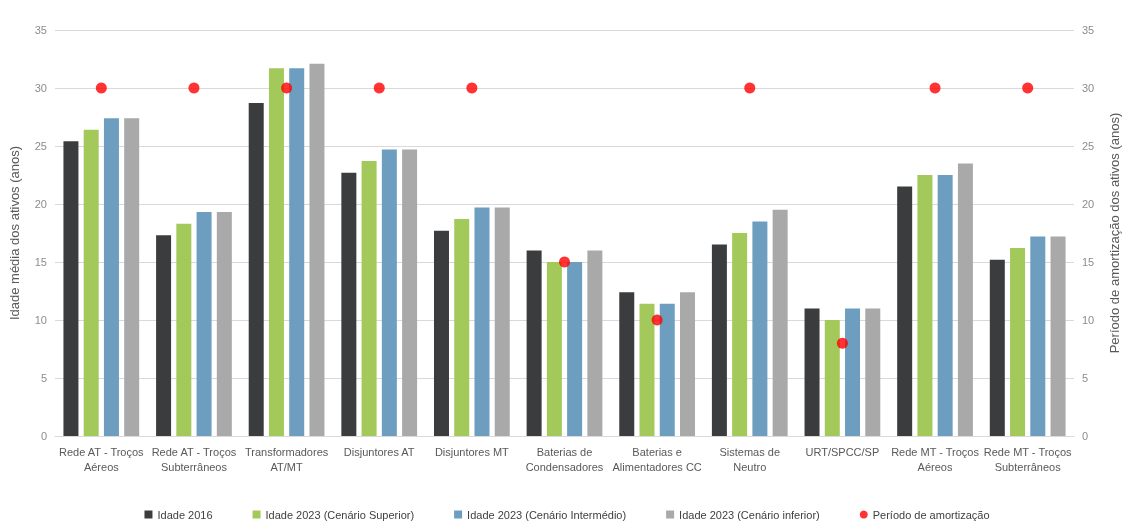 The height and width of the screenshot is (531, 1134). What do you see at coordinates (40, 320) in the screenshot?
I see `y-tick-label: 10` at bounding box center [40, 320].